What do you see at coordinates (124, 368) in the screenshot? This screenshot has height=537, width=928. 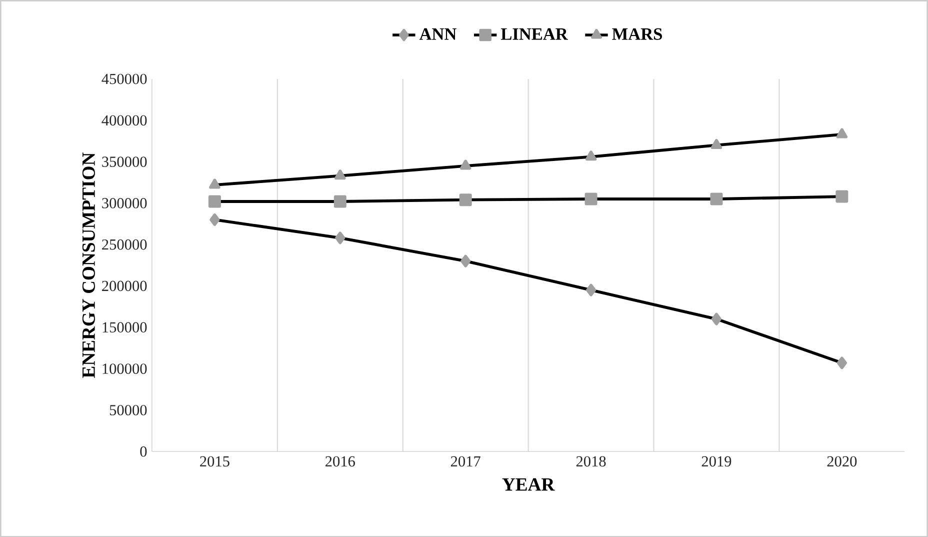 I see `y-tick-label: 100000` at bounding box center [124, 368].